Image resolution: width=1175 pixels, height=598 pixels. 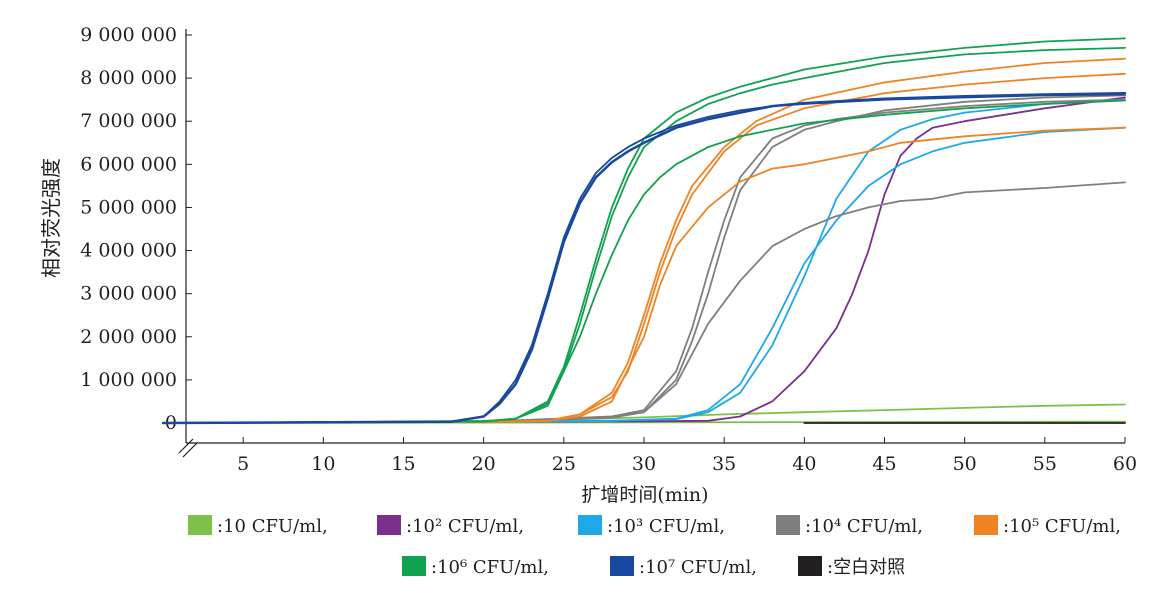 I want to click on legend-label: :10⁵ CFU/ml,, so click(x=1062, y=526).